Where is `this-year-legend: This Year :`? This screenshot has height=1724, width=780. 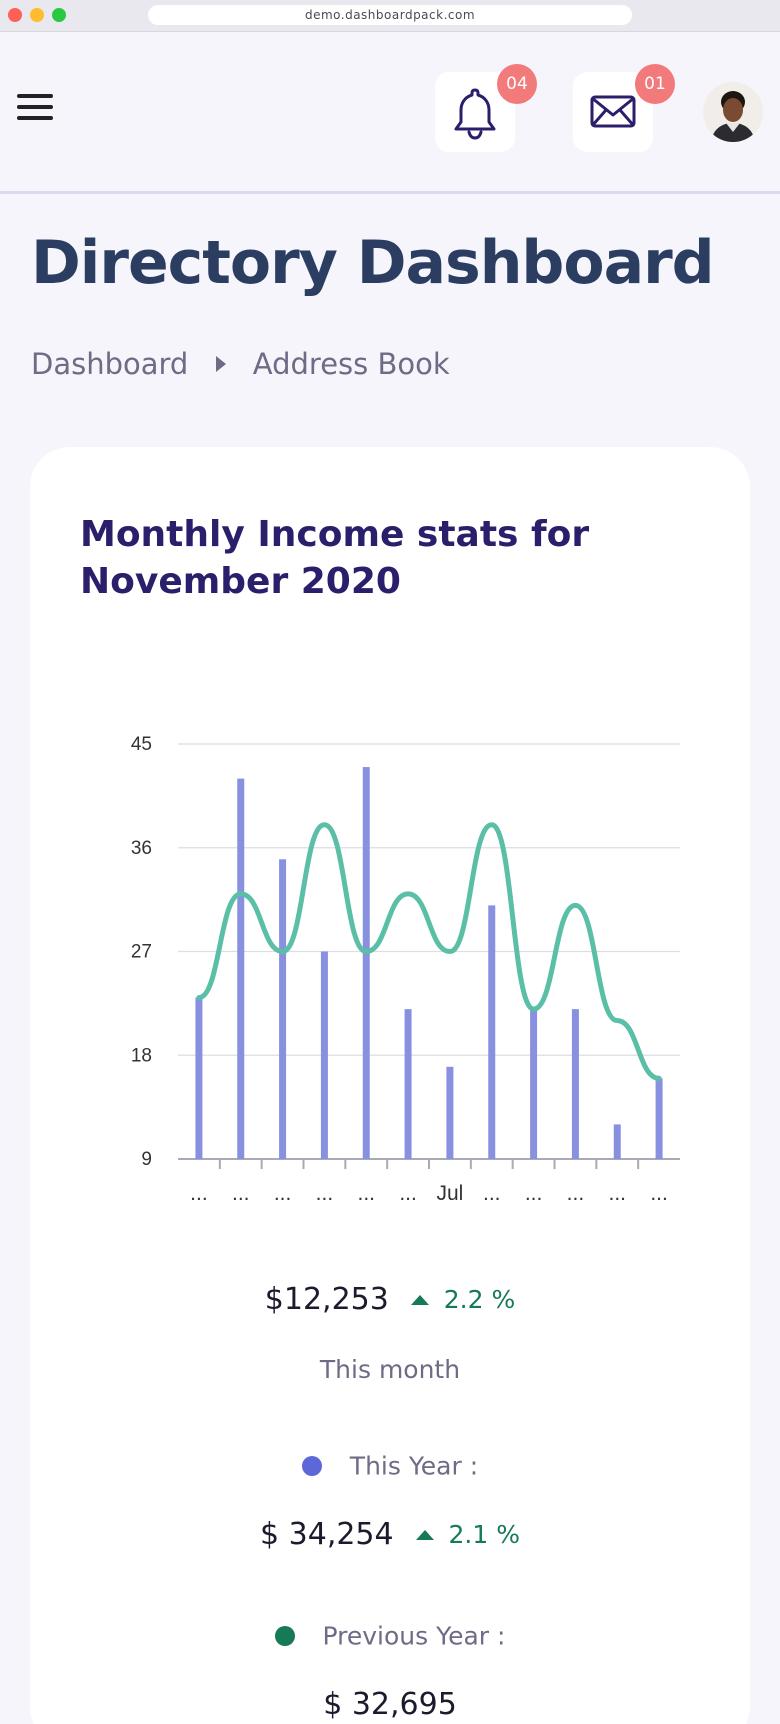 this-year-legend: This Year : is located at coordinates (390, 1465).